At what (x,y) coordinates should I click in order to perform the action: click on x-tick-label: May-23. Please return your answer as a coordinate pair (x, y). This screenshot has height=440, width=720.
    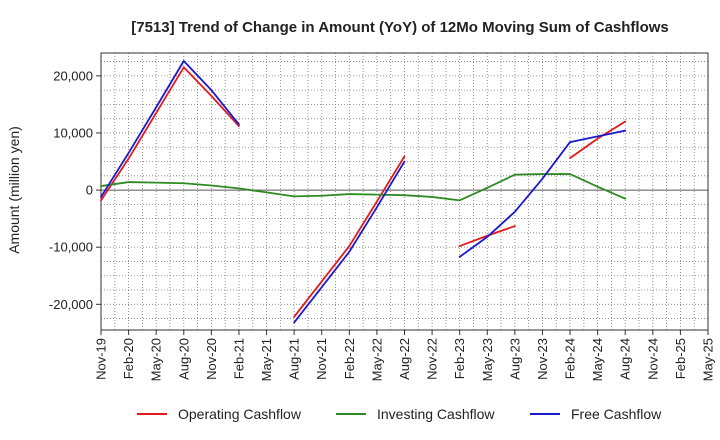
    Looking at the image, I should click on (487, 359).